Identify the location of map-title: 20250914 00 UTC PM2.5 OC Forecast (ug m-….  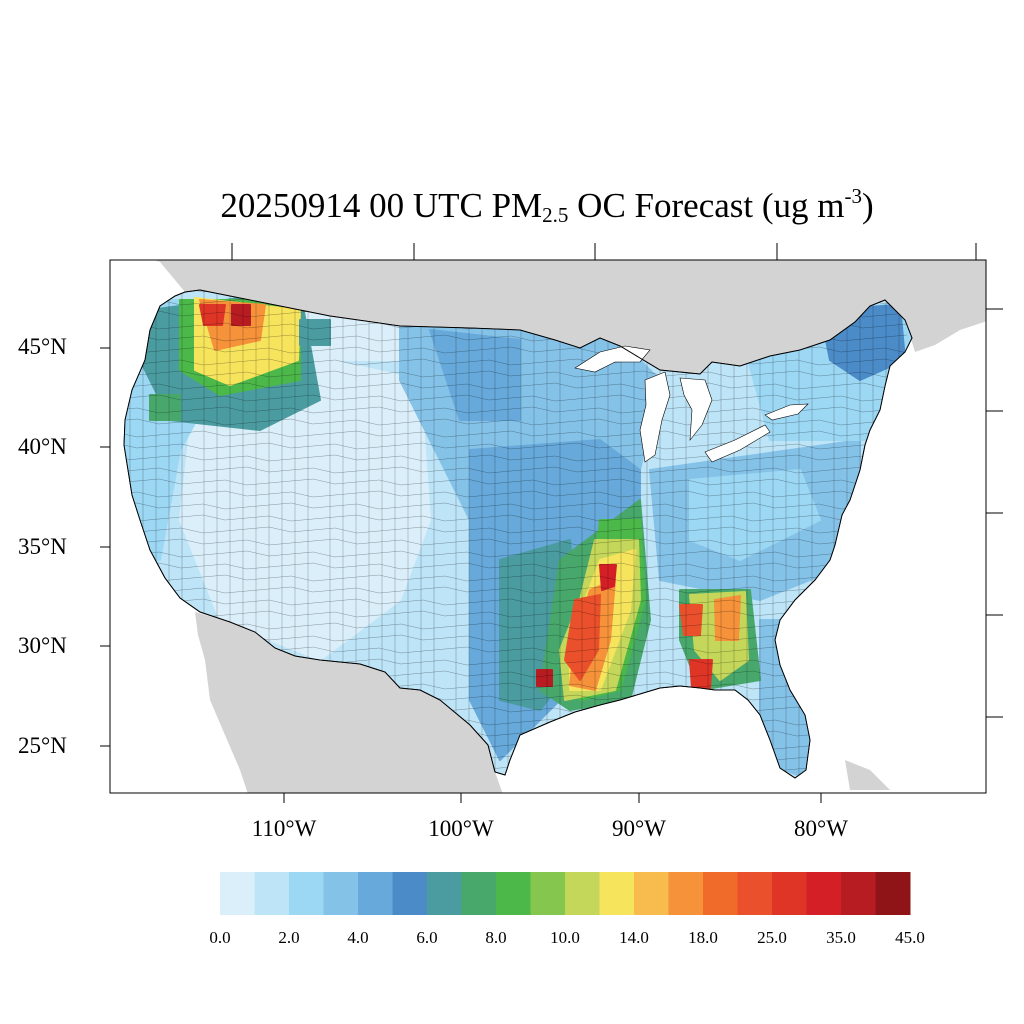
(547, 205).